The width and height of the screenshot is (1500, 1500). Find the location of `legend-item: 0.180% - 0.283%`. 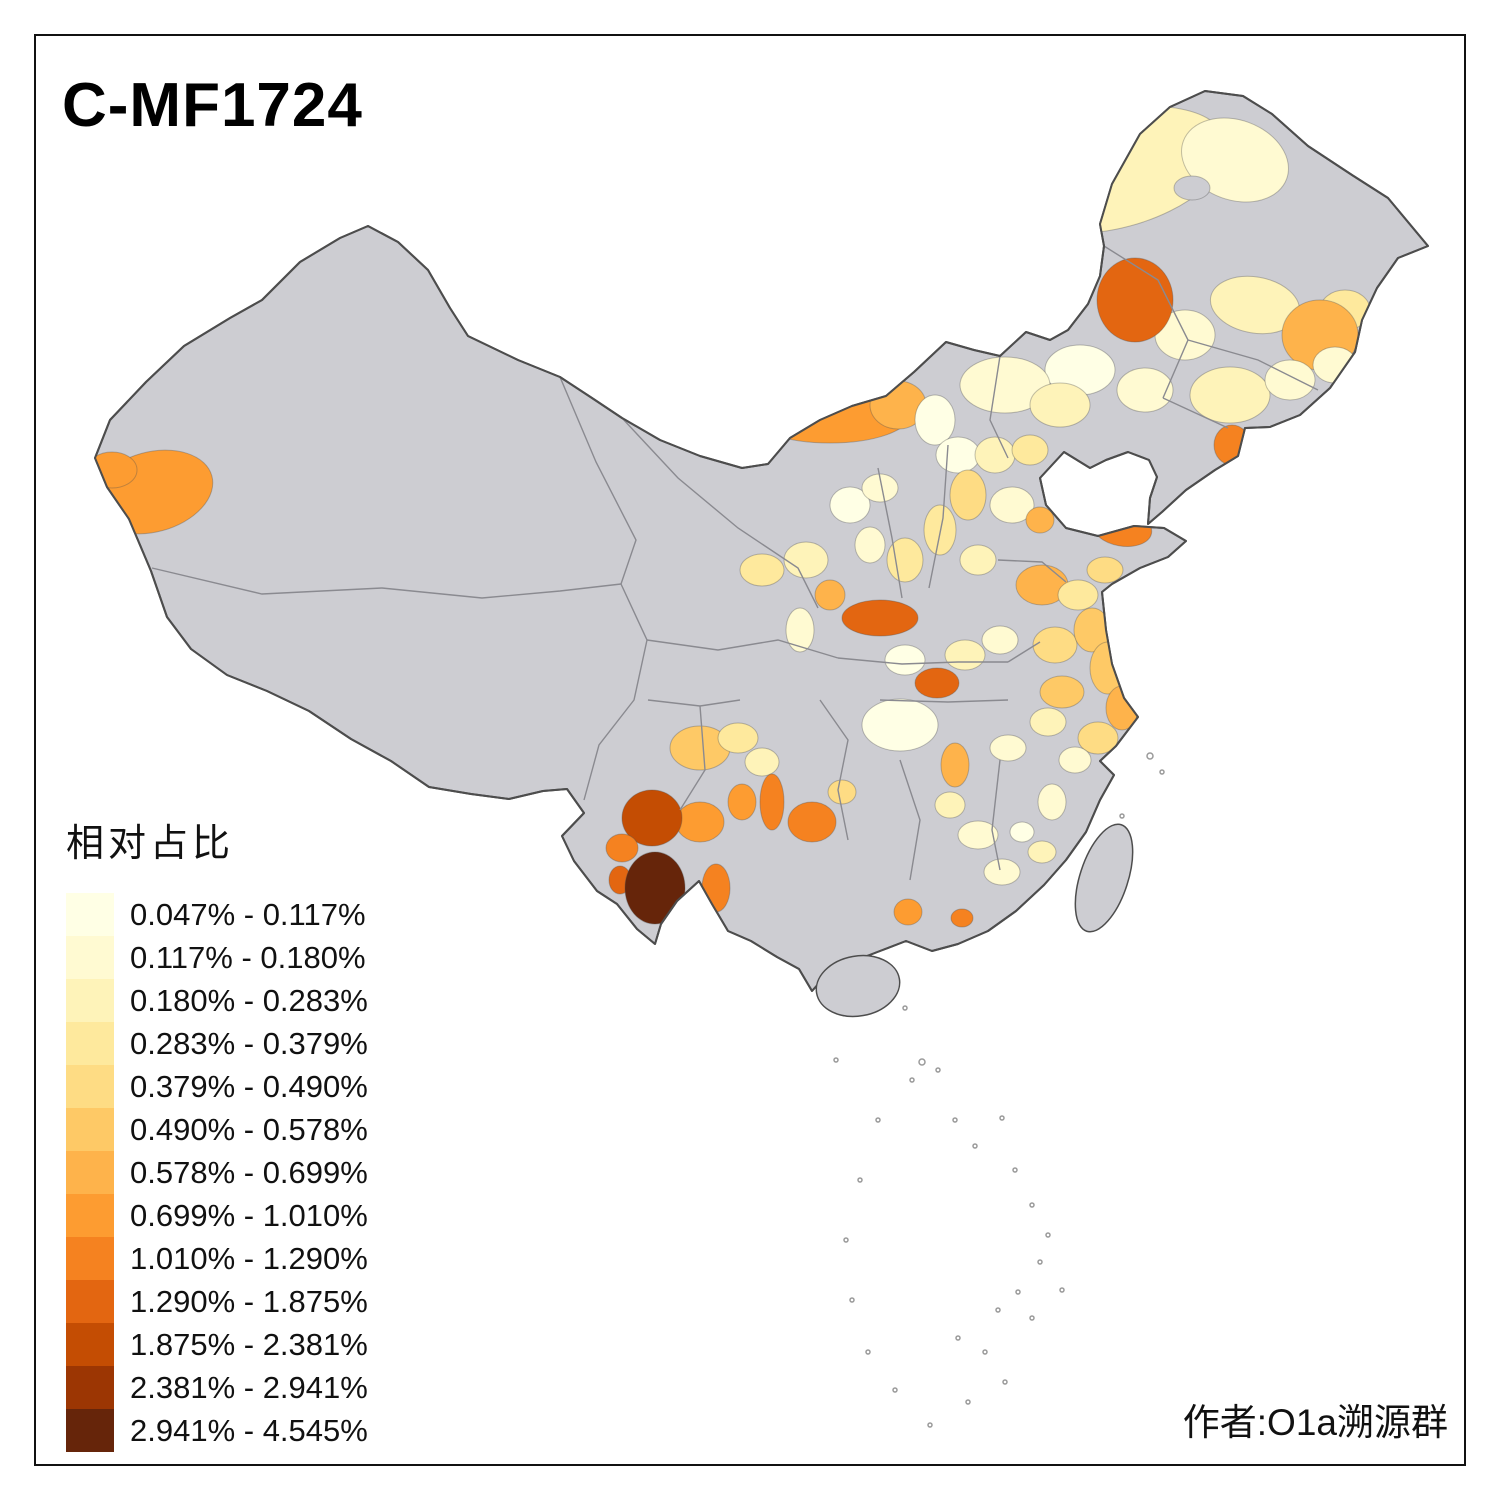

legend-item: 0.180% - 0.283% is located at coordinates (217, 1000).